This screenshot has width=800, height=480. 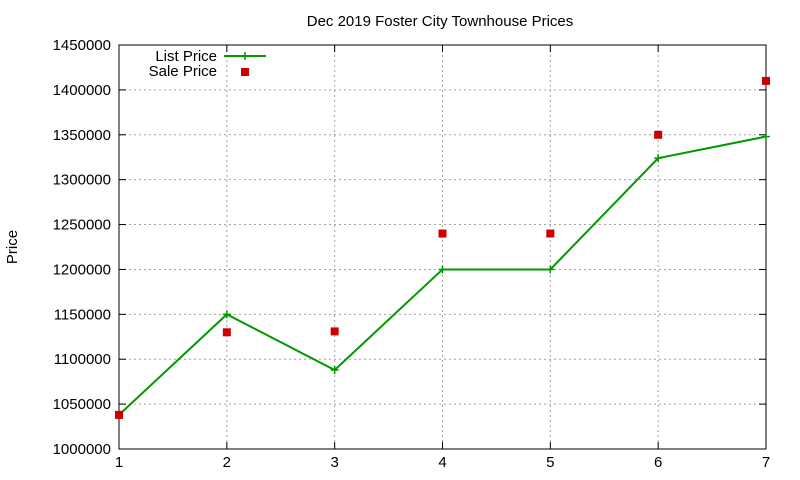 I want to click on x-tick-label: 5, so click(x=550, y=462).